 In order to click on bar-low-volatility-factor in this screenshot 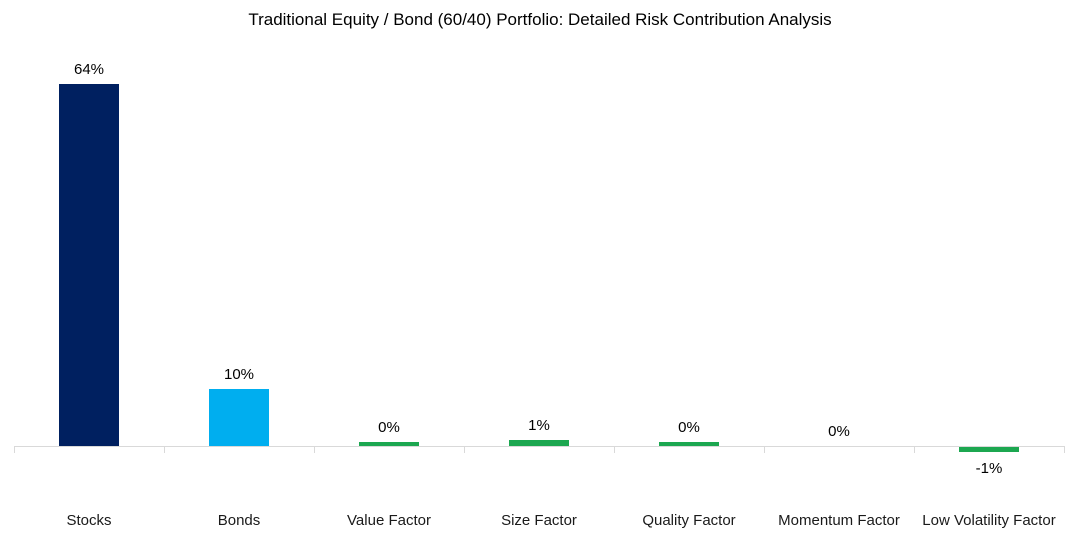, I will do `click(989, 449)`.